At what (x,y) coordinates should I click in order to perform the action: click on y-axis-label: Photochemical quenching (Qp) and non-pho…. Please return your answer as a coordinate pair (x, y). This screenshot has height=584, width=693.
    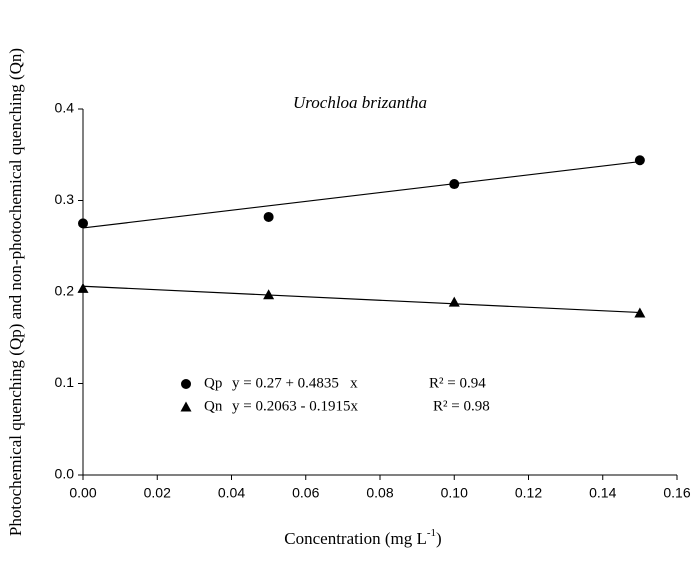
    Looking at the image, I should click on (15, 292).